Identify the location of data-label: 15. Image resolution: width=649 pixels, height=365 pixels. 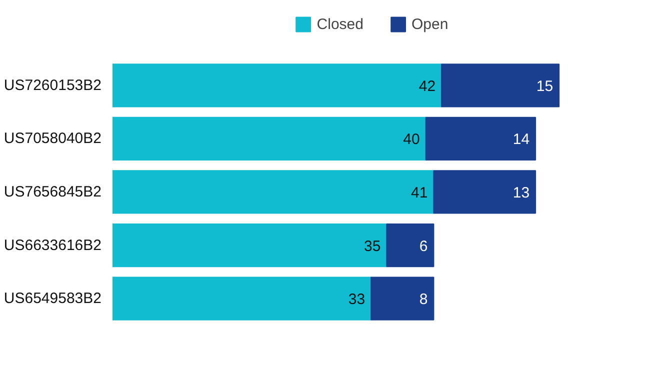
(545, 86).